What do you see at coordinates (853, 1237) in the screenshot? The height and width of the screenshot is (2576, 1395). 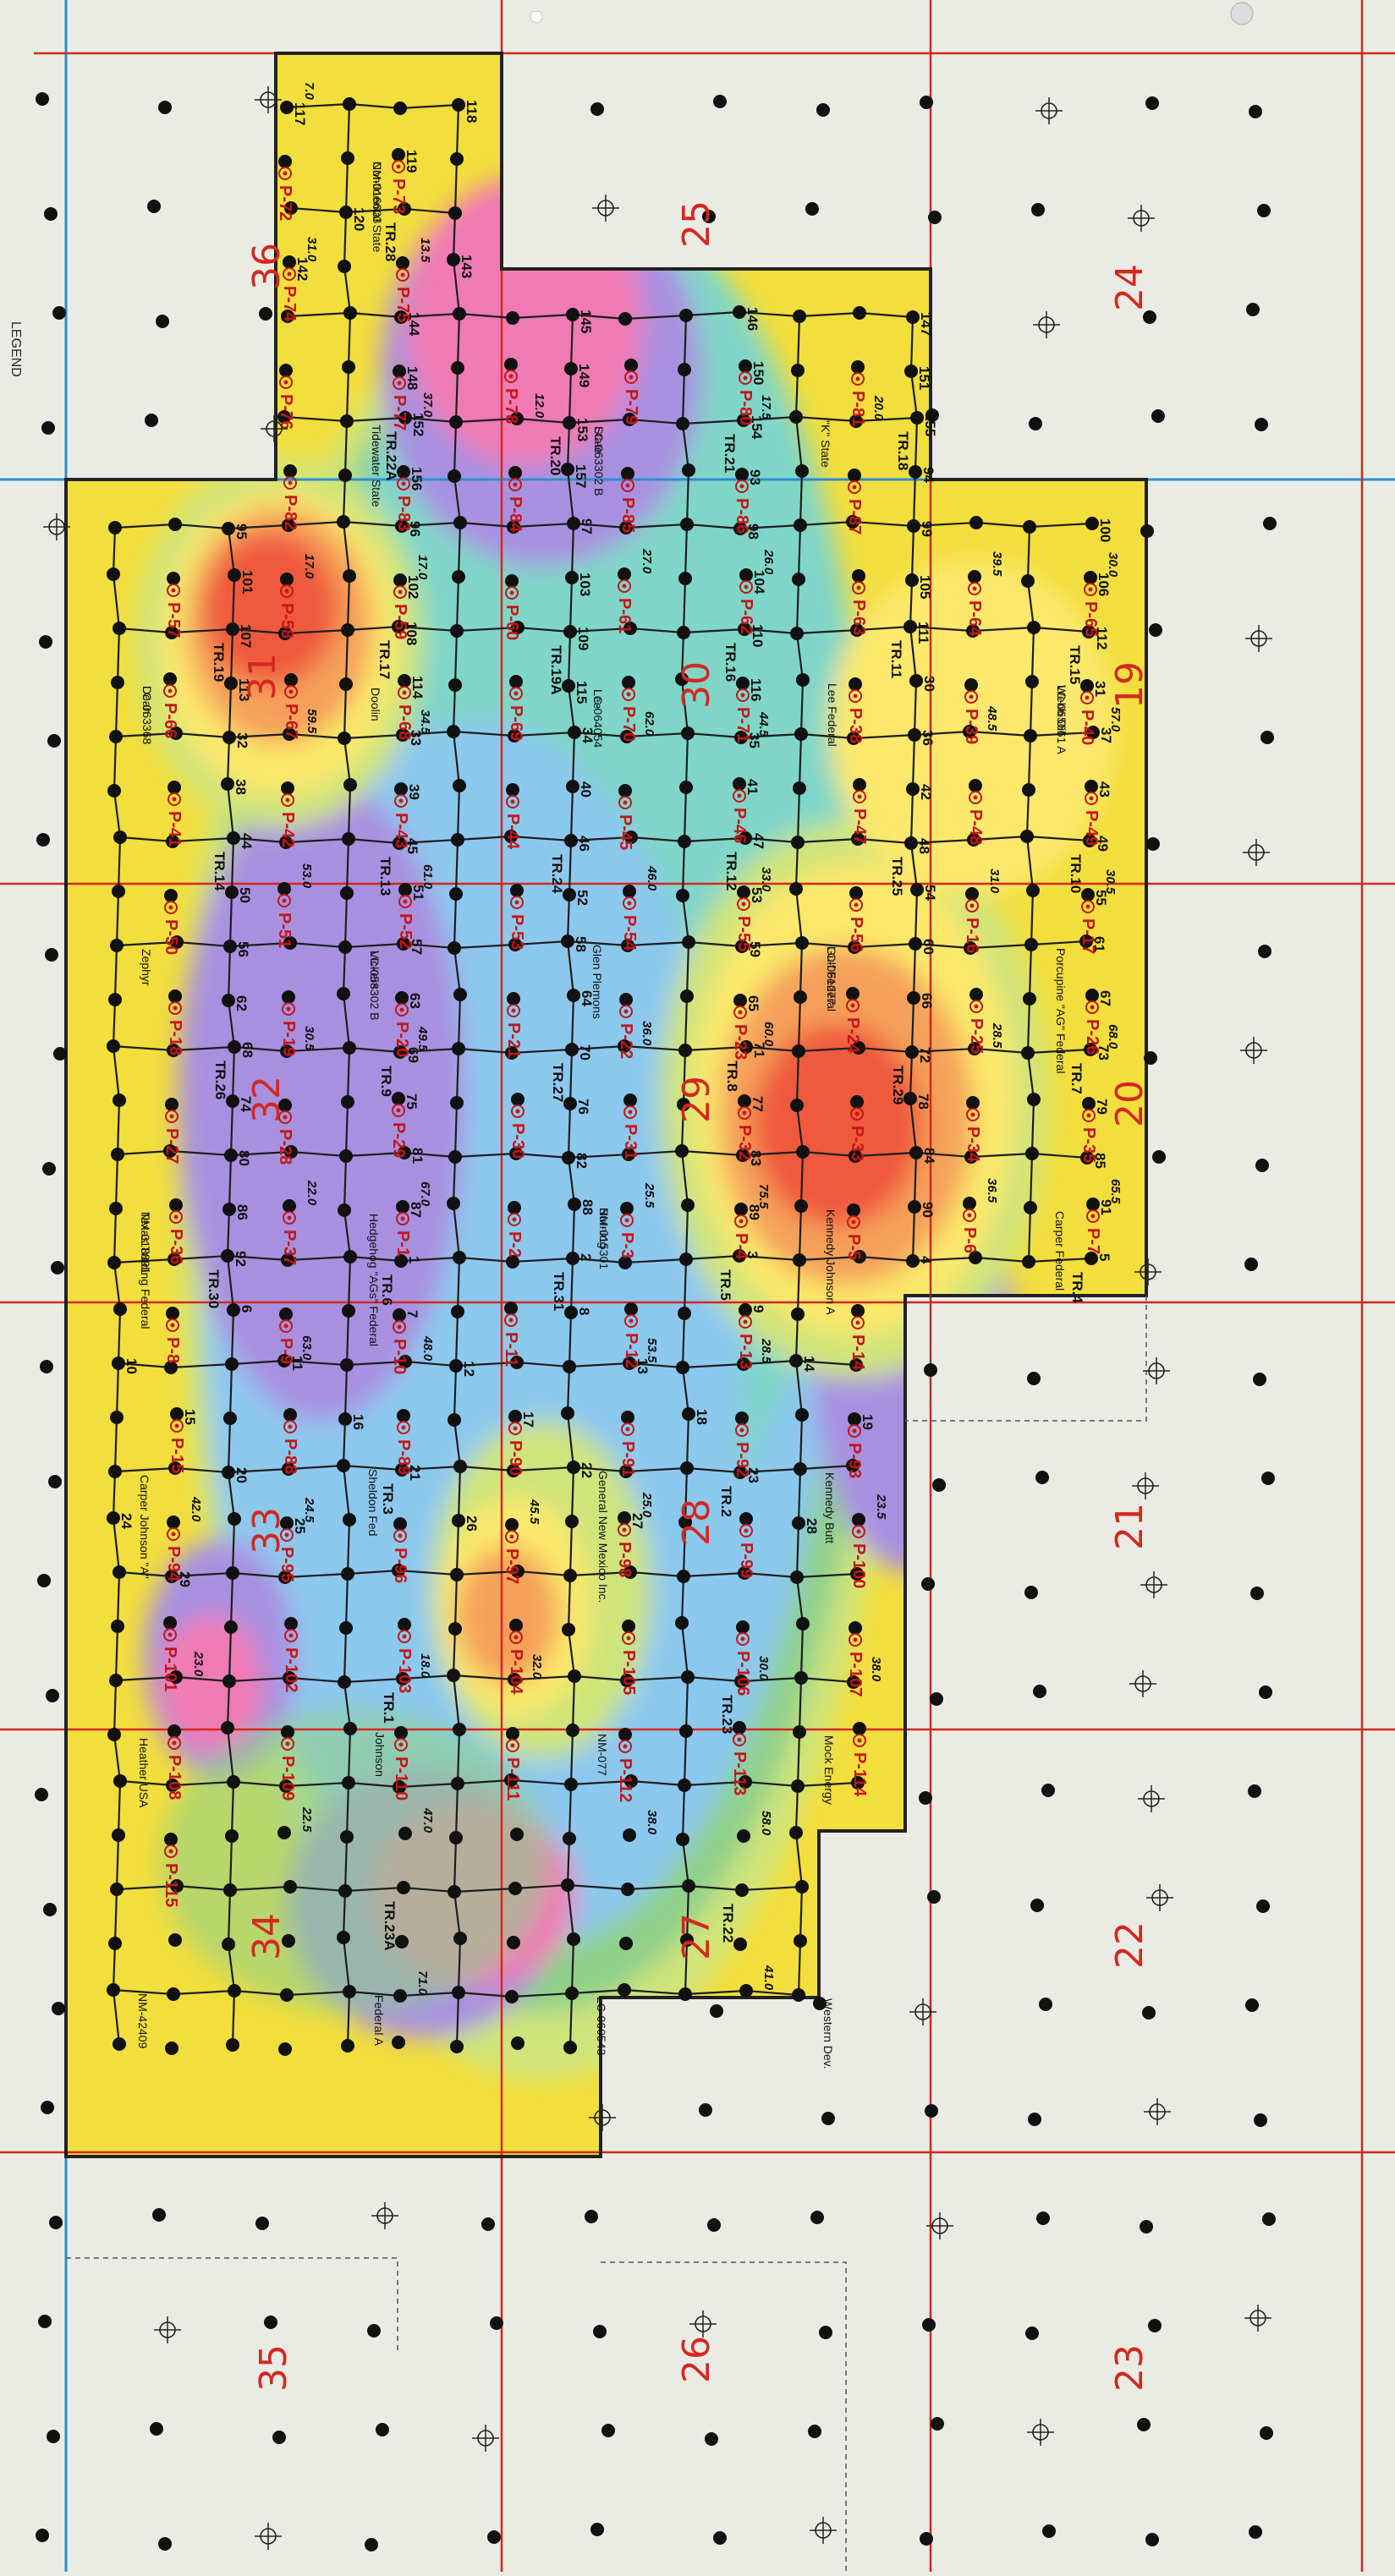 I see `injection-well: P-5` at bounding box center [853, 1237].